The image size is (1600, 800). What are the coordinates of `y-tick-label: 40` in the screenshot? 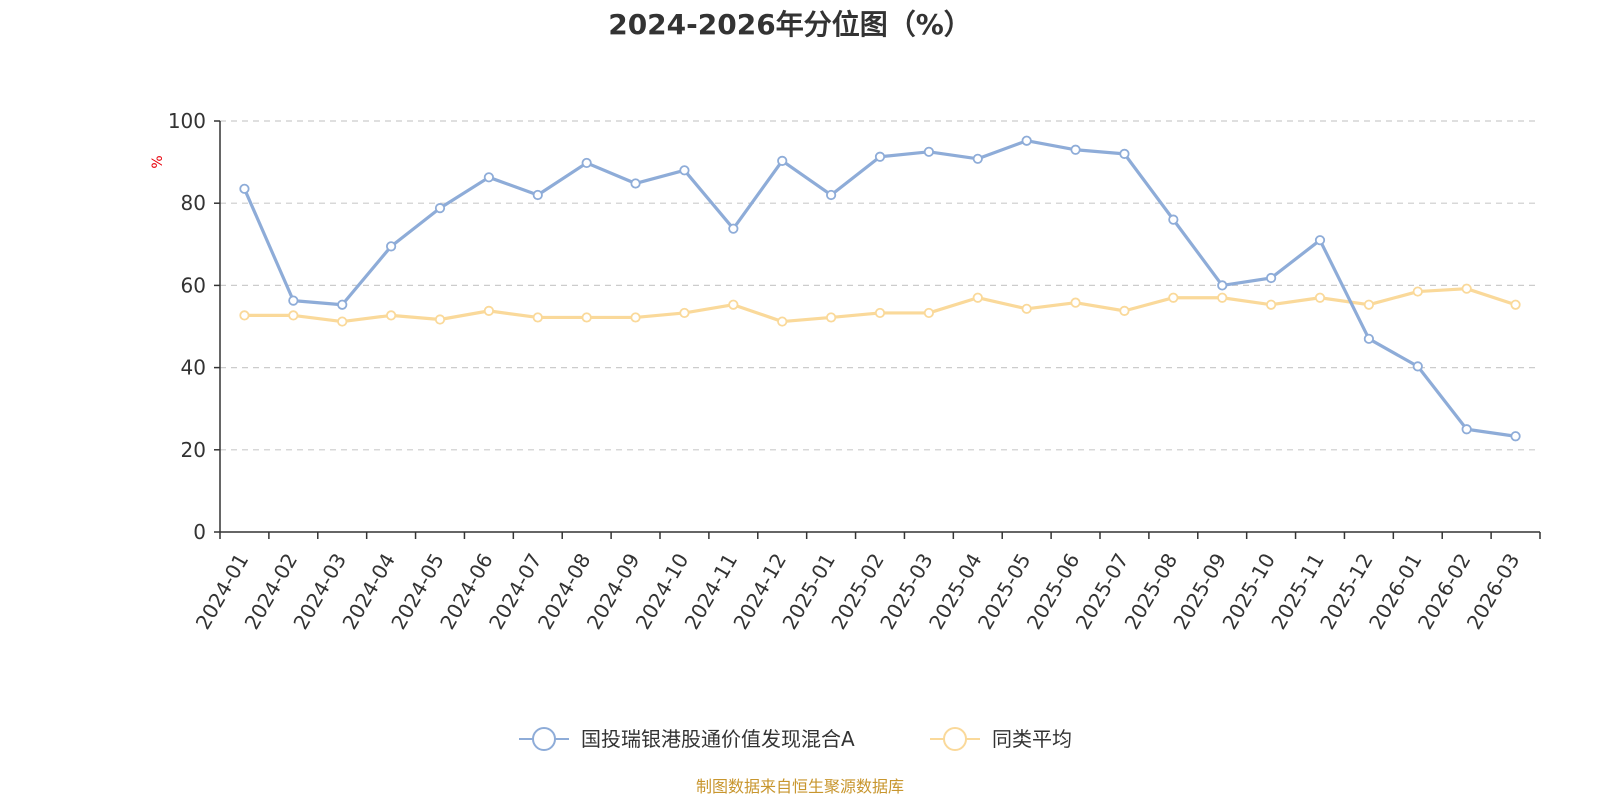 It's located at (193, 368).